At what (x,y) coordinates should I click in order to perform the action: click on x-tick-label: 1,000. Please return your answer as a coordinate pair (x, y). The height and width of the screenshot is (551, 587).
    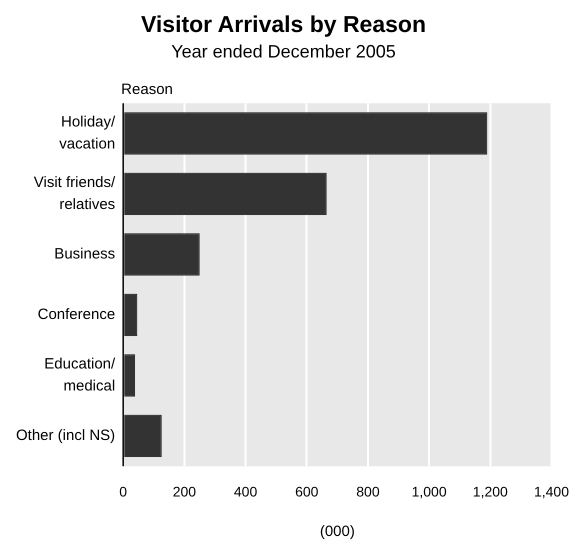
    Looking at the image, I should click on (429, 491).